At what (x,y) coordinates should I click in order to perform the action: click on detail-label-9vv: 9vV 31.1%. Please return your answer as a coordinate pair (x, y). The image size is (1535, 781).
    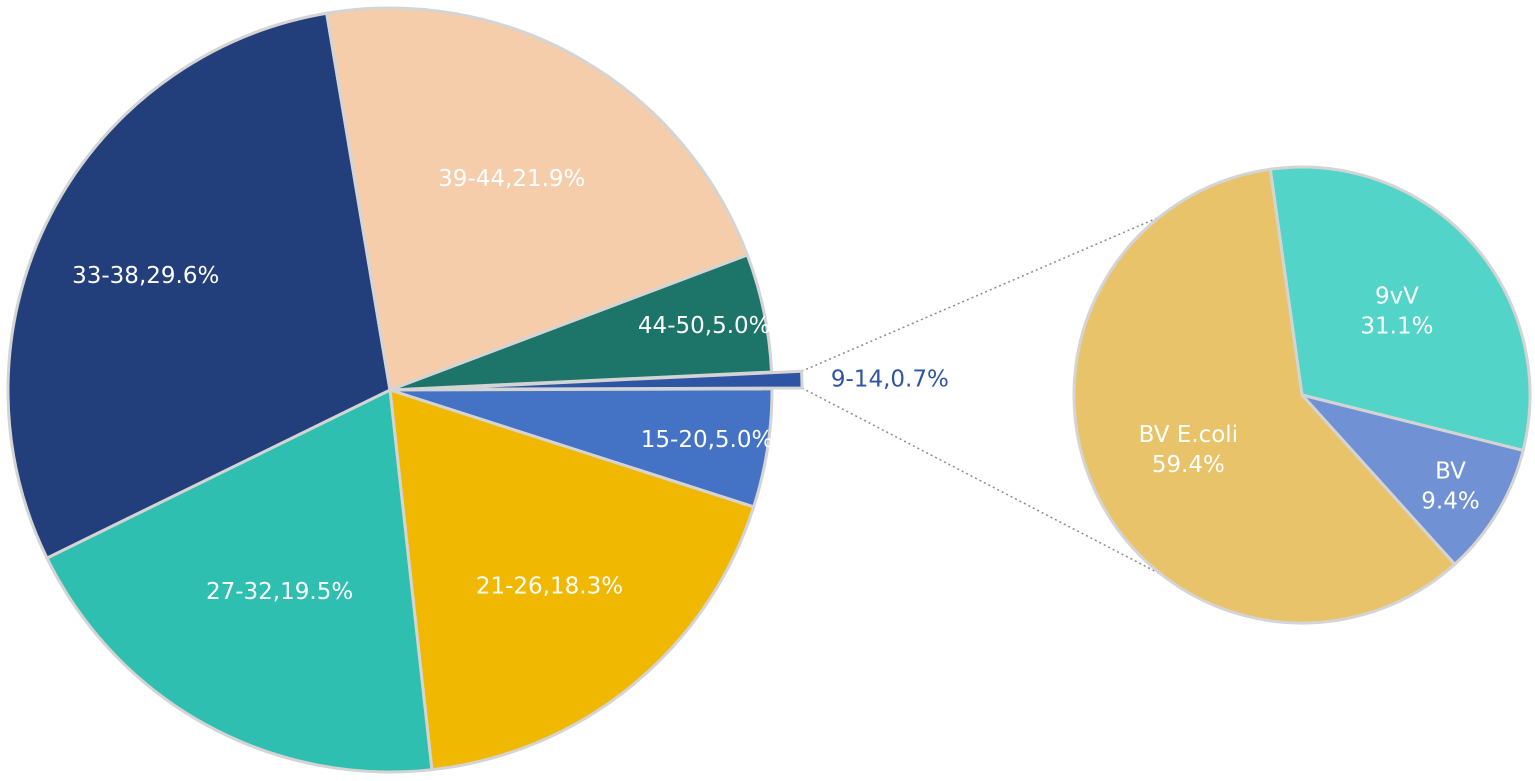
    Looking at the image, I should click on (1396, 312).